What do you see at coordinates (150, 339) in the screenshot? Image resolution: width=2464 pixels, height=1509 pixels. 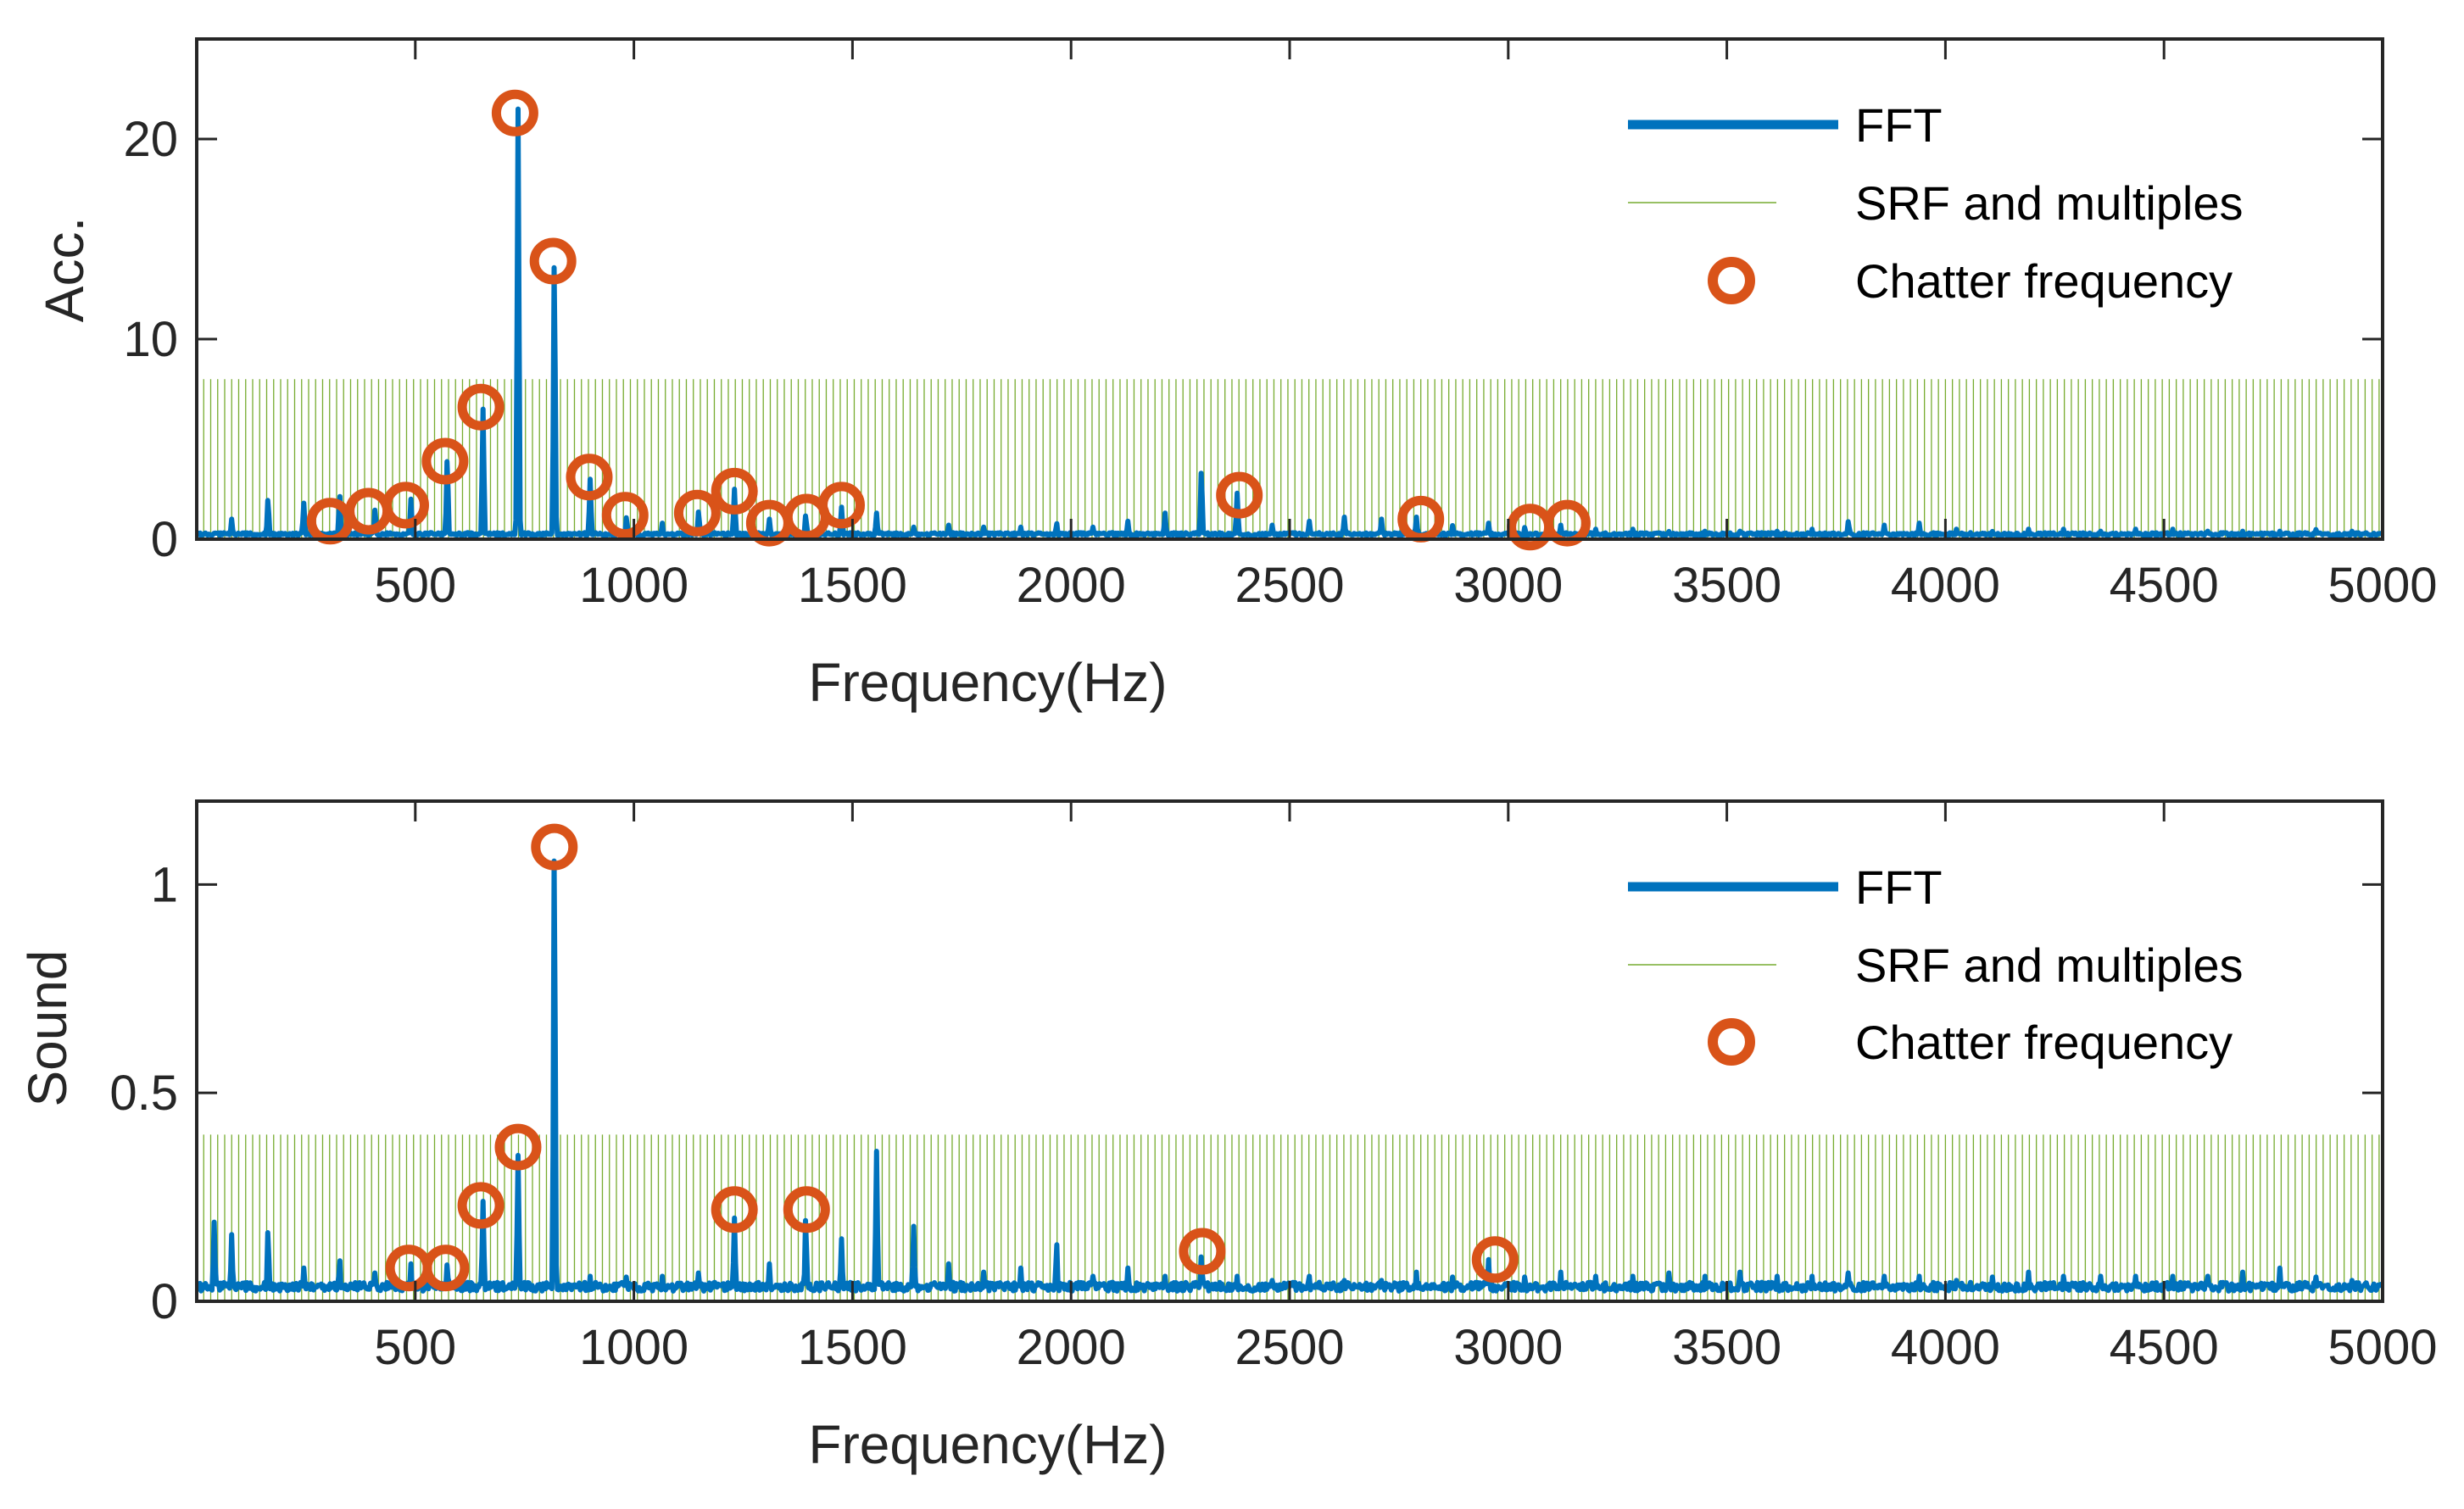 I see `acc-ytick-label: 10` at bounding box center [150, 339].